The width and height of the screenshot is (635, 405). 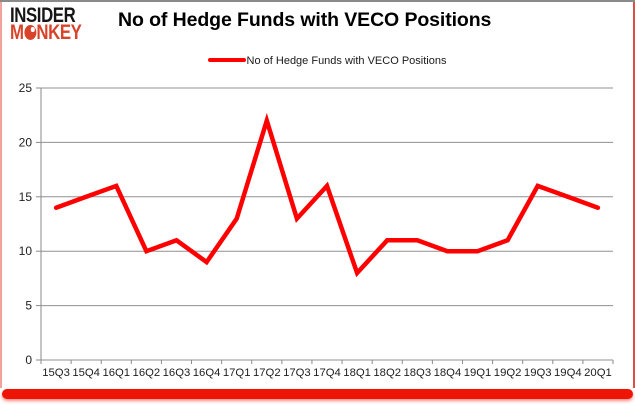 I want to click on x-axis-tick-label: 16Q3, so click(x=177, y=373).